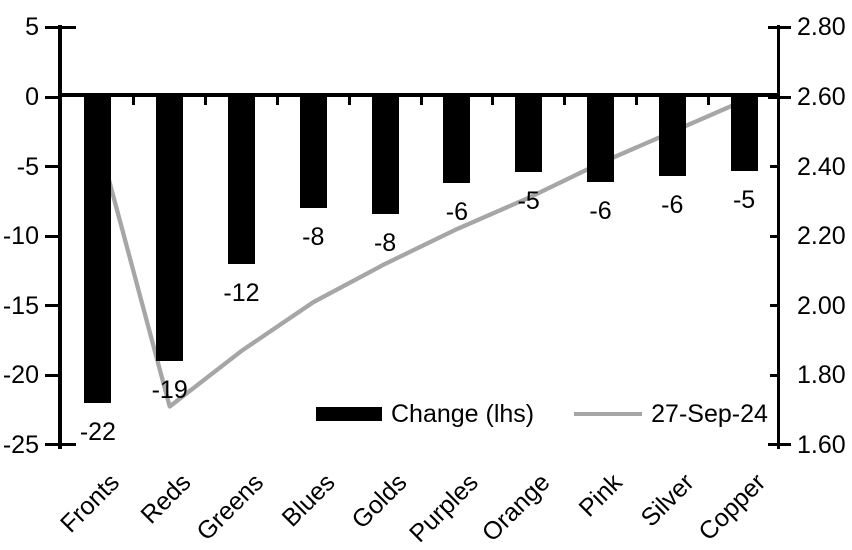 The image size is (852, 550). I want to click on bar-label-silver: -6, so click(672, 205).